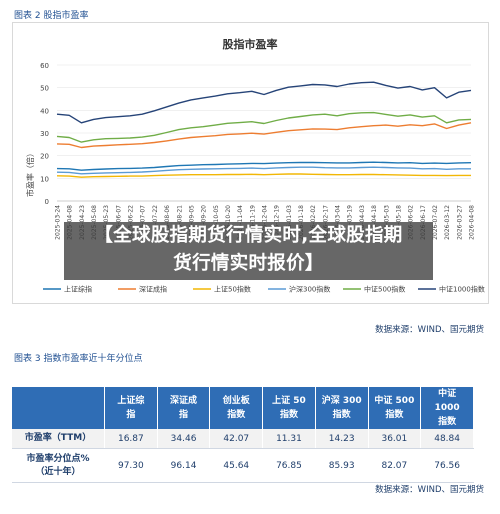  I want to click on table-cell: 48.84, so click(447, 439).